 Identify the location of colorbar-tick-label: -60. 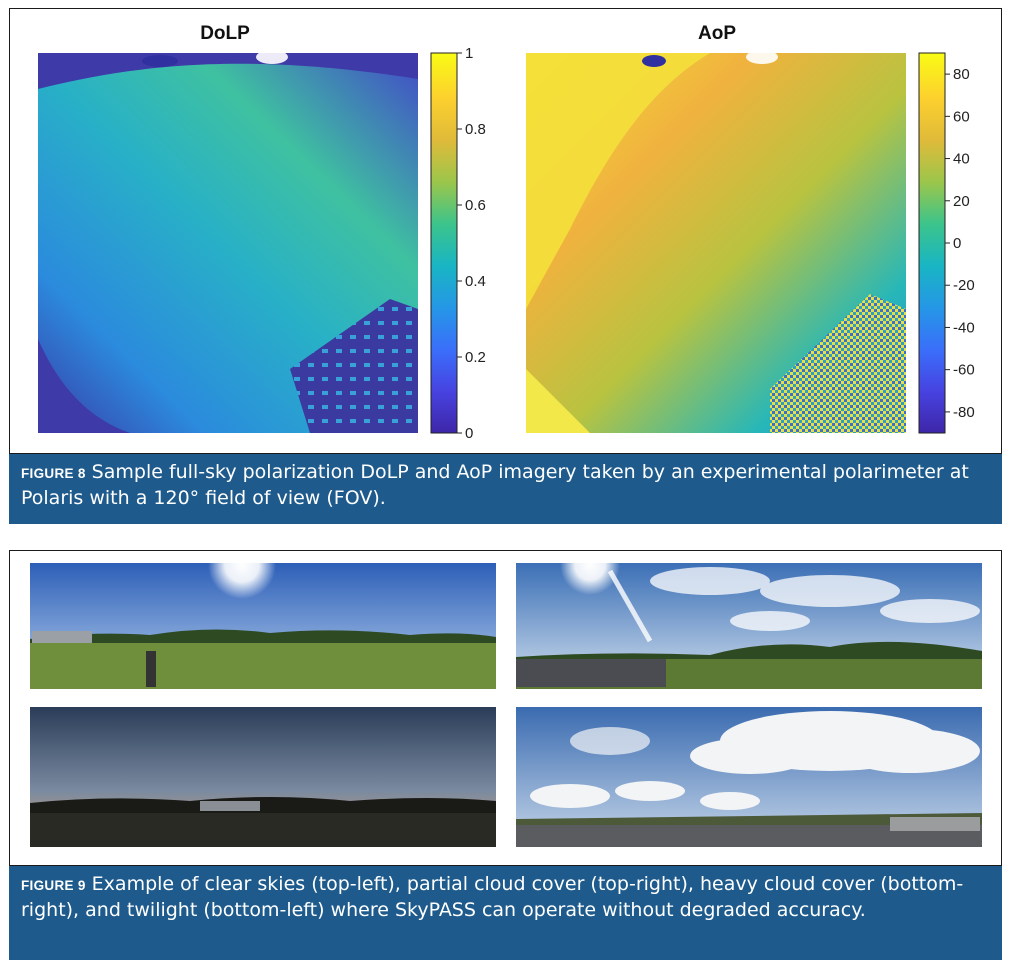
(964, 370).